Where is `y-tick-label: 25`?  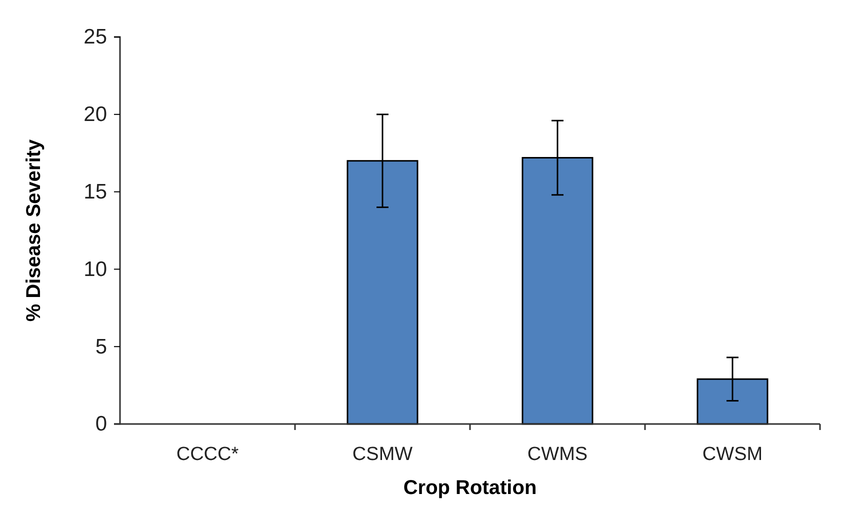
y-tick-label: 25 is located at coordinates (95, 37).